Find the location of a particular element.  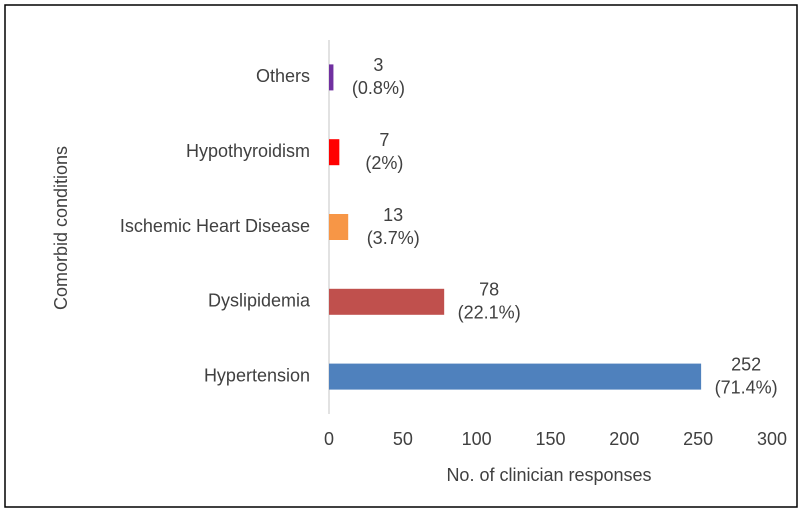

value-label: 78 is located at coordinates (489, 290).